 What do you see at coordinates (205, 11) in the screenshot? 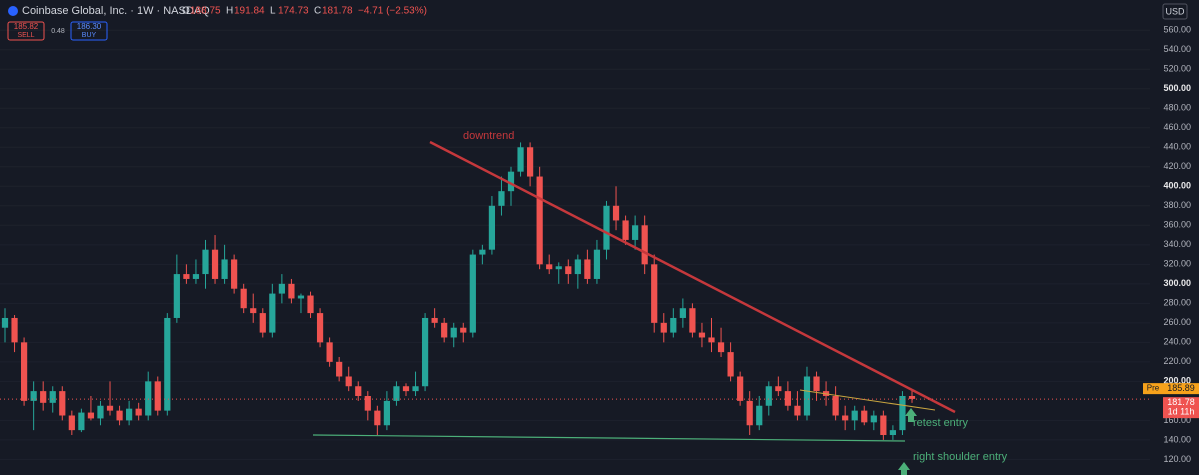
I see `ohlc-value: 188.75` at bounding box center [205, 11].